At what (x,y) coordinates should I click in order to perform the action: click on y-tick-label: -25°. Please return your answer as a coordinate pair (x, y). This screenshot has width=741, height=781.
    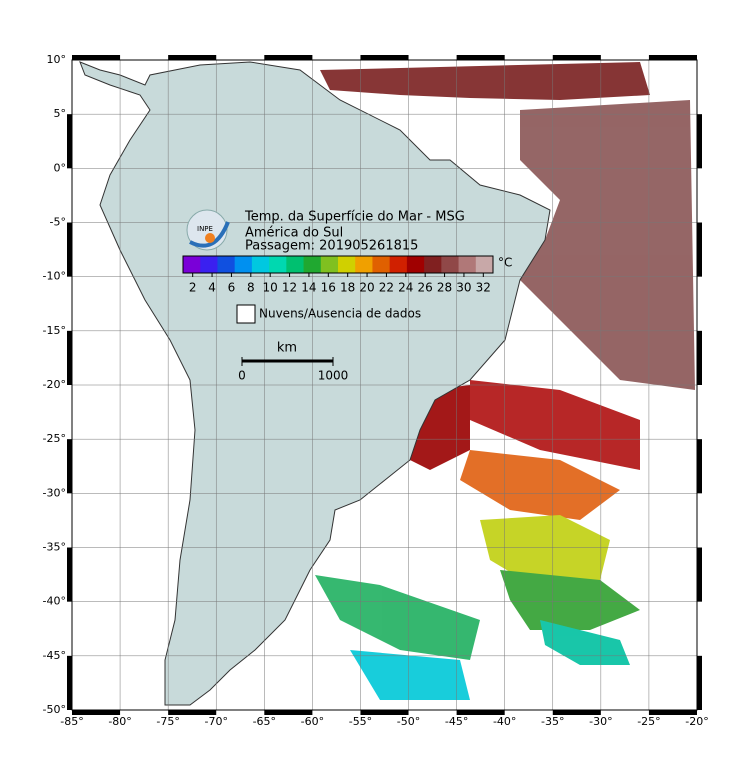
    Looking at the image, I should click on (54, 438).